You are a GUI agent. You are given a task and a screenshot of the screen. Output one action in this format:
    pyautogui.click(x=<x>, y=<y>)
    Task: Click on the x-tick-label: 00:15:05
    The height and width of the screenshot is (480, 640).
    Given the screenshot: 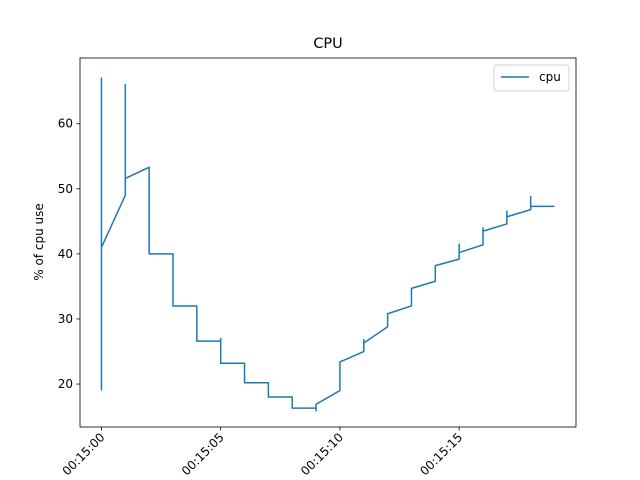 What is the action you would take?
    pyautogui.click(x=203, y=454)
    